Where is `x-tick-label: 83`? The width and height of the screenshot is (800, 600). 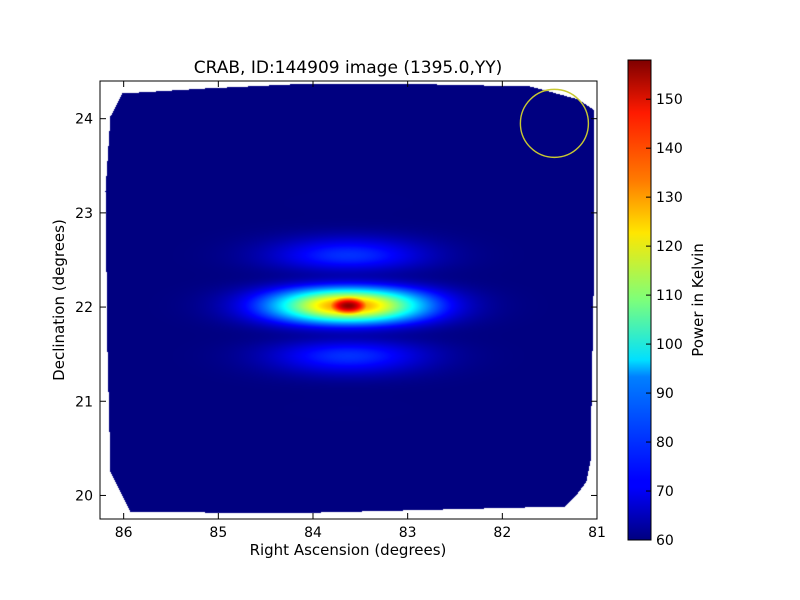
x-tick-label: 83 is located at coordinates (408, 533).